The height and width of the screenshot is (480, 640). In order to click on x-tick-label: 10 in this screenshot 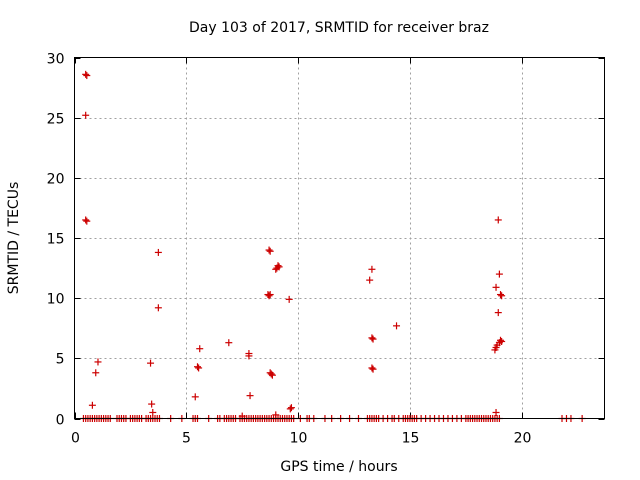, I will do `click(299, 439)`.